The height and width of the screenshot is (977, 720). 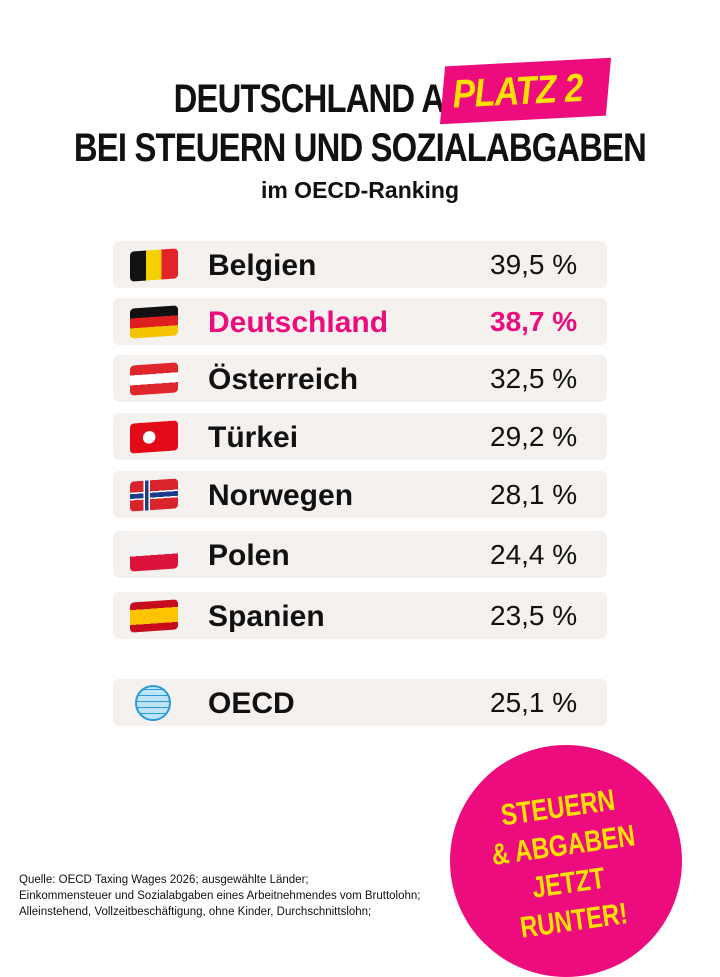 What do you see at coordinates (534, 494) in the screenshot?
I see `country-value: 28,1 %` at bounding box center [534, 494].